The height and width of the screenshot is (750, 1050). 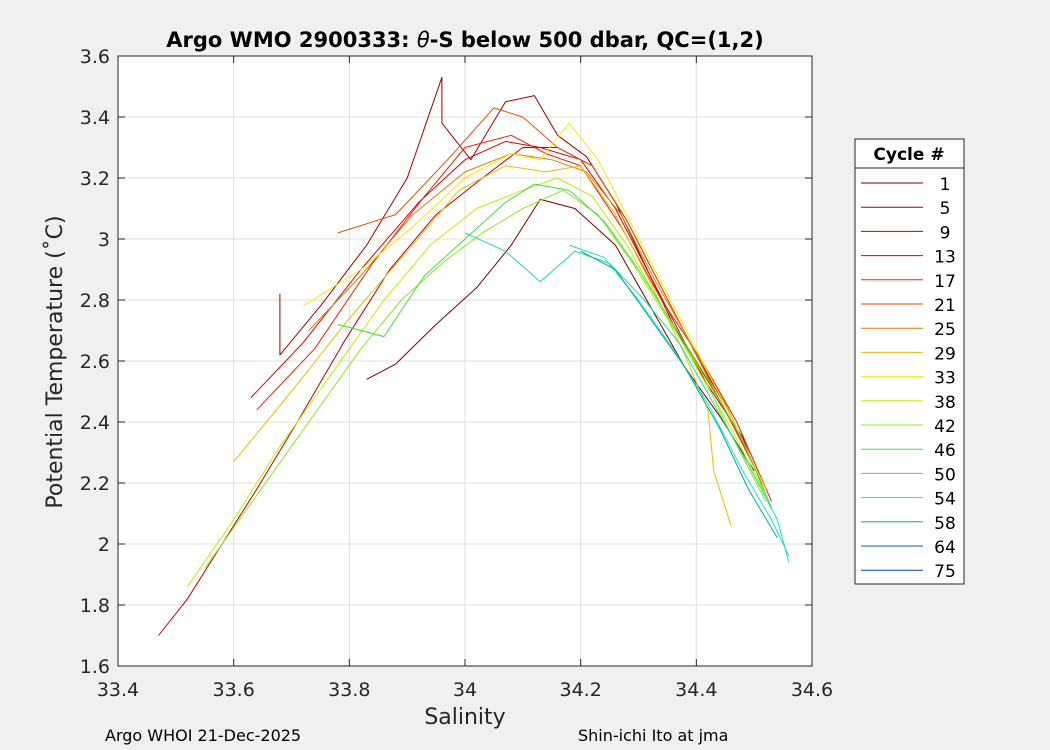 I want to click on legend-label-cycle-54: 54, so click(x=945, y=500).